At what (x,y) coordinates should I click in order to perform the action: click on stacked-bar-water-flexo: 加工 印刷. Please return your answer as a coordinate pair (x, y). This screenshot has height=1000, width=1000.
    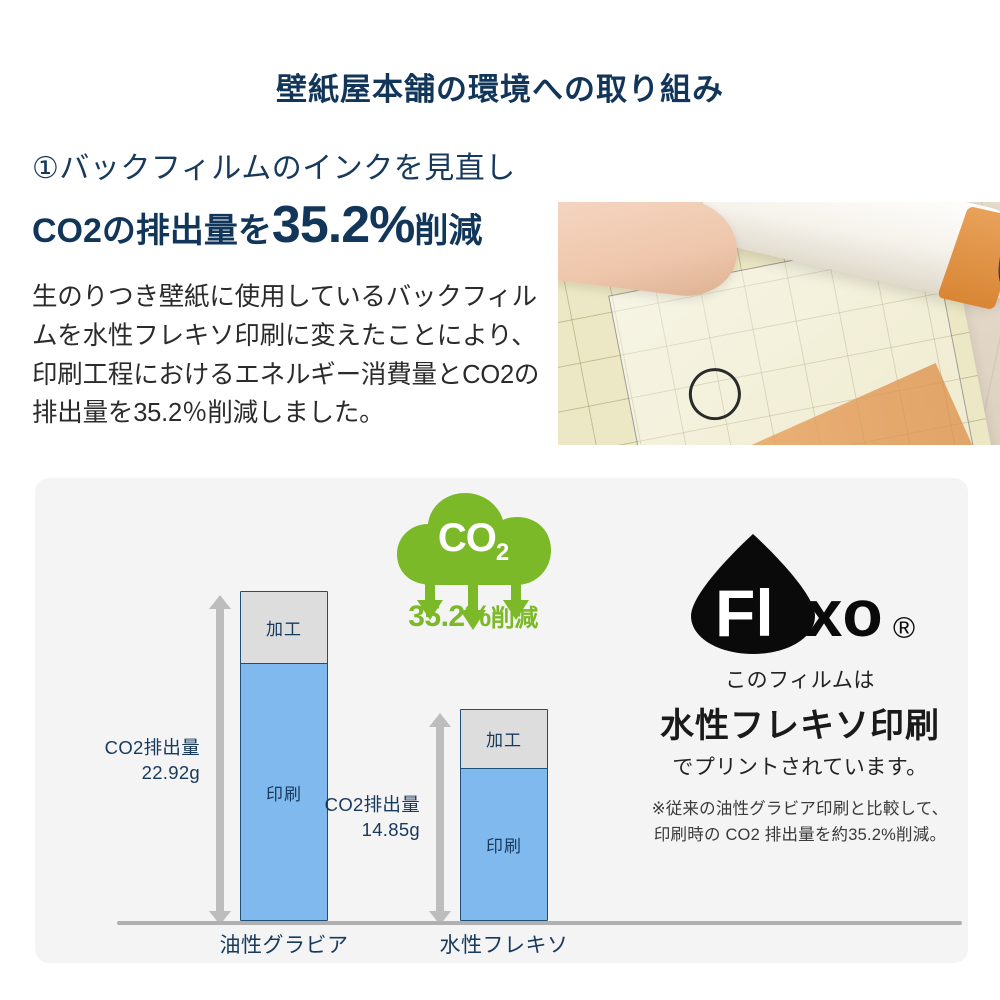
    Looking at the image, I should click on (504, 815).